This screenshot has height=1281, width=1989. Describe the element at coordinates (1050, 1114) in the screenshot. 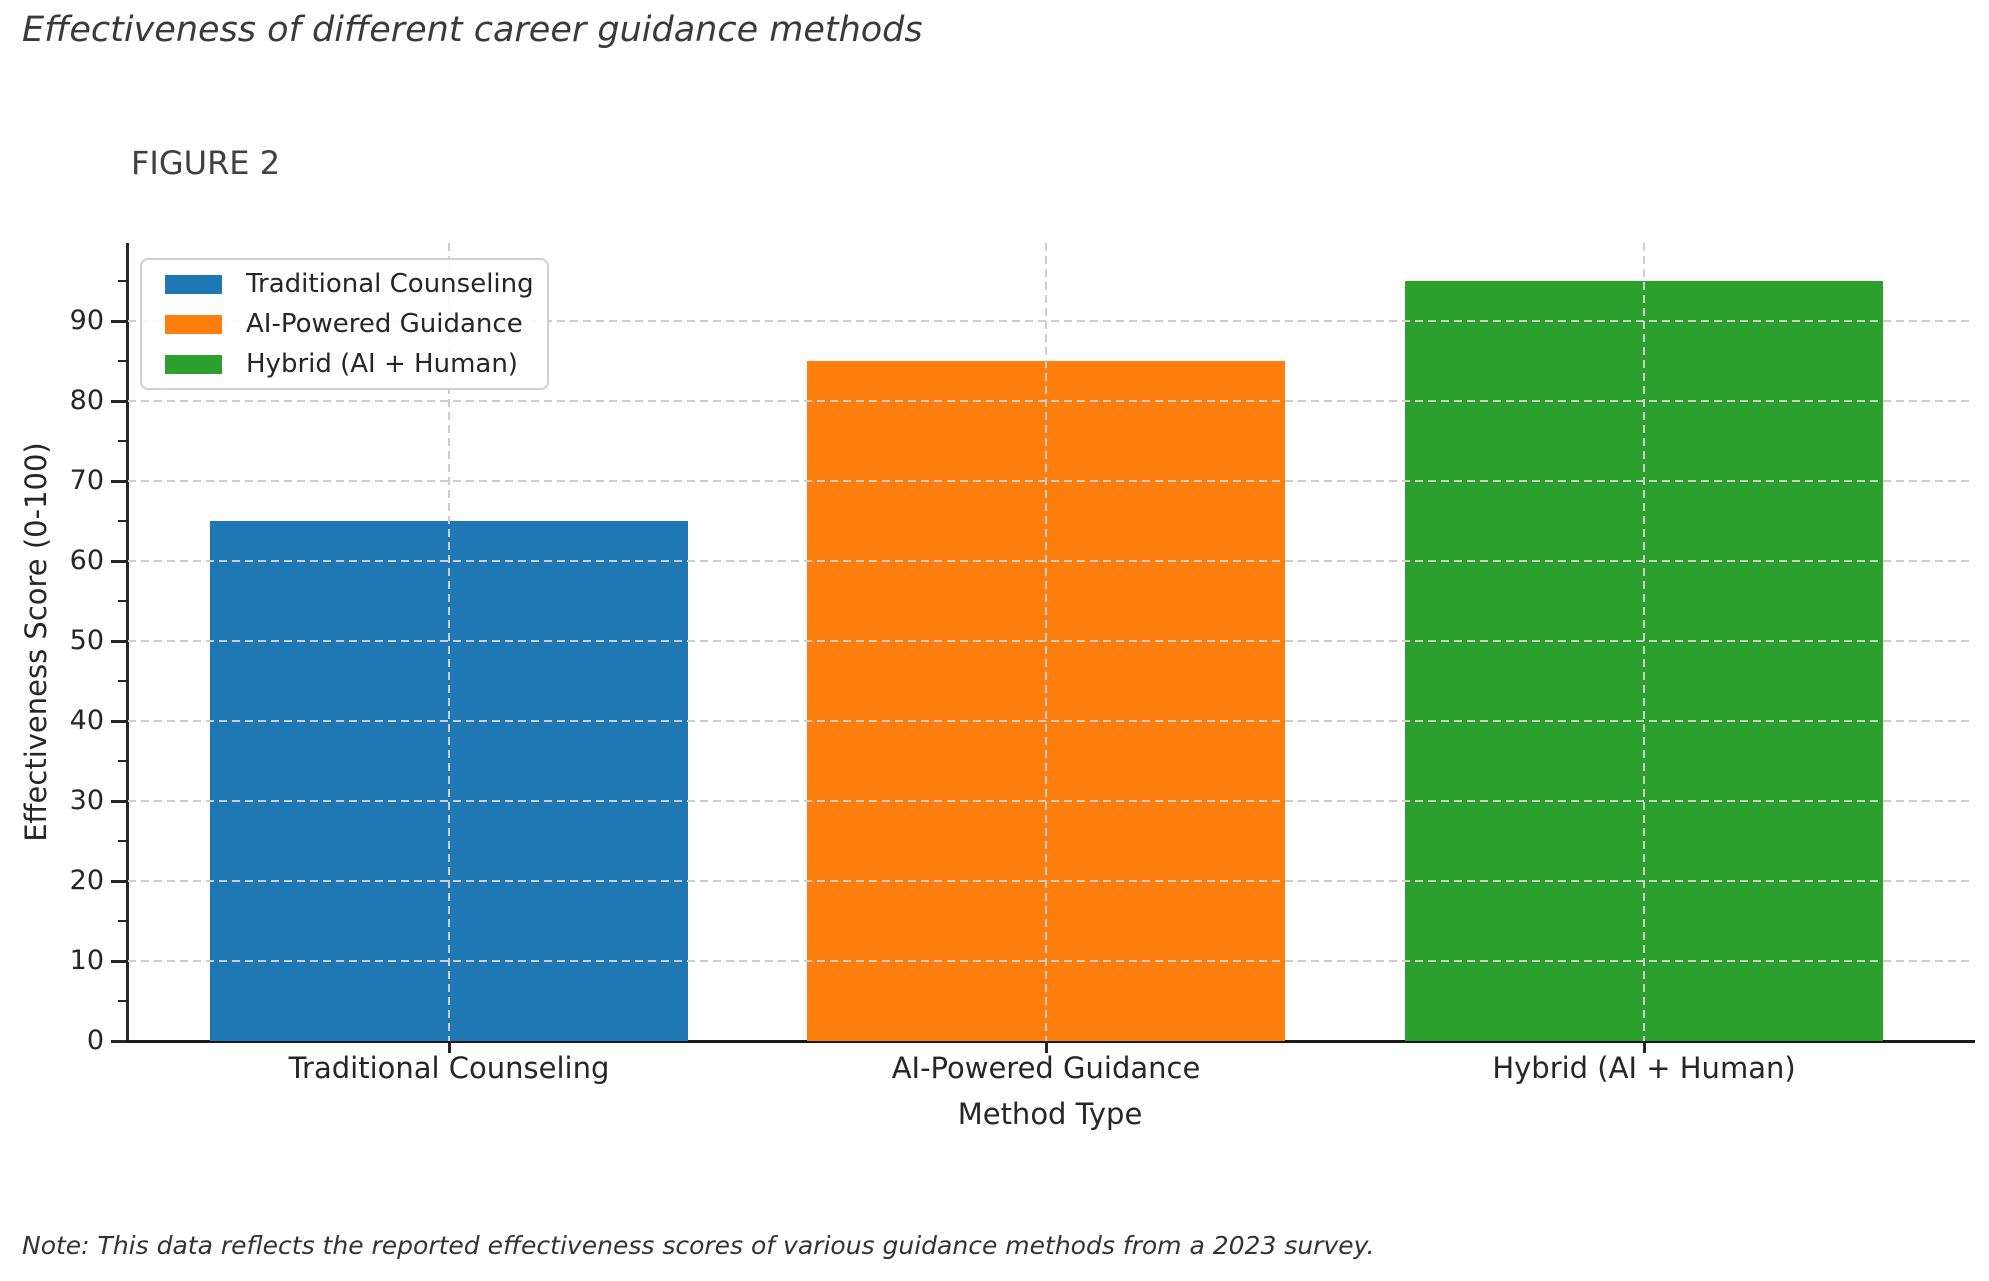

I see `x-axis-title: Method Type` at that location.